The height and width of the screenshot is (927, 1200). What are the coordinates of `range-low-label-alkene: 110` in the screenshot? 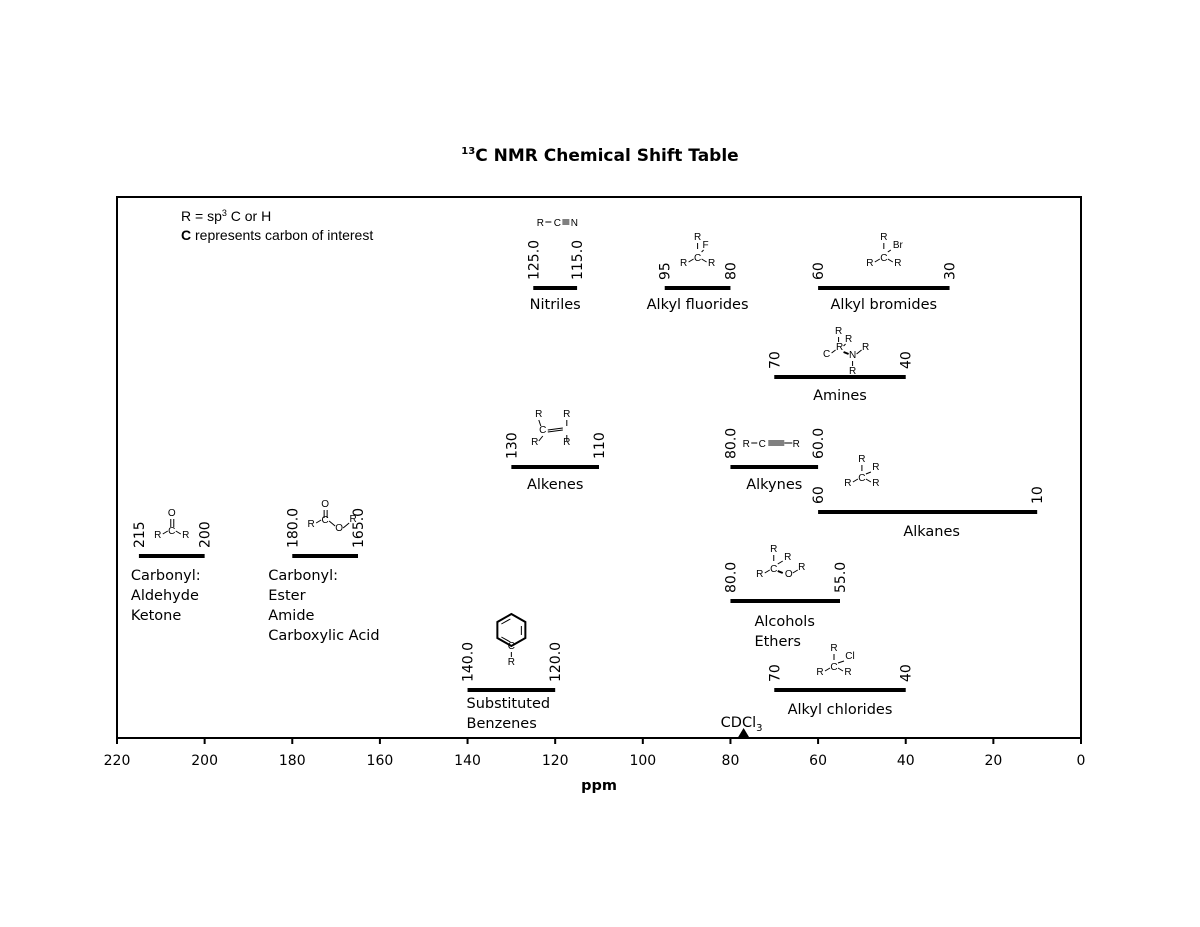 It's located at (600, 445).